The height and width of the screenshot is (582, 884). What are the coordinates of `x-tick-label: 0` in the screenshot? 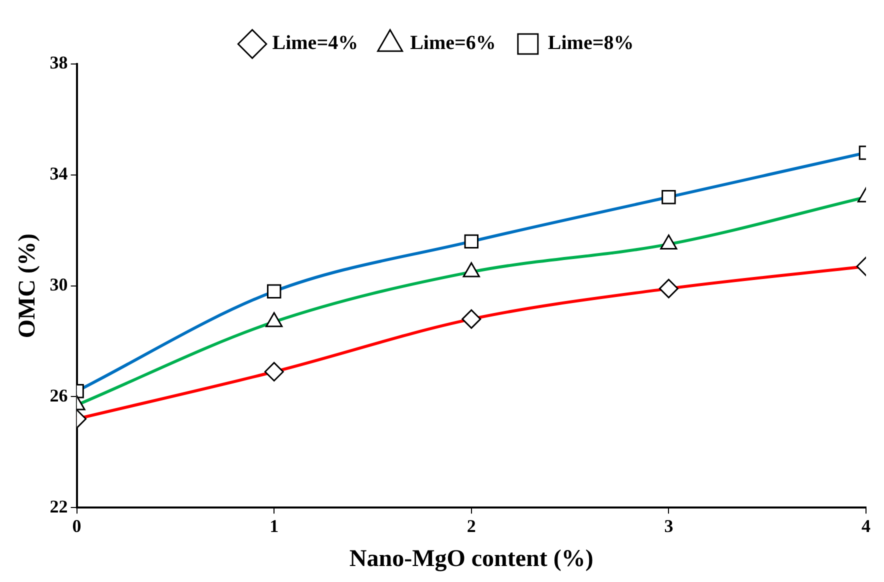 It's located at (77, 526).